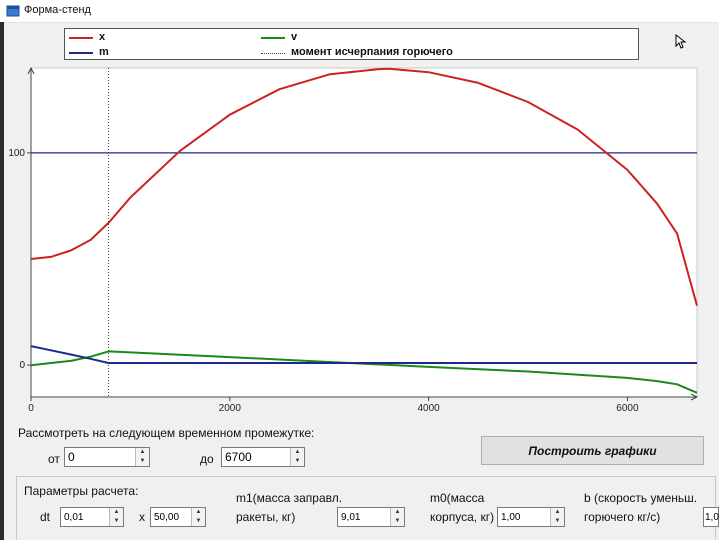  Describe the element at coordinates (256, 457) in the screenshot. I see `to-input` at that location.